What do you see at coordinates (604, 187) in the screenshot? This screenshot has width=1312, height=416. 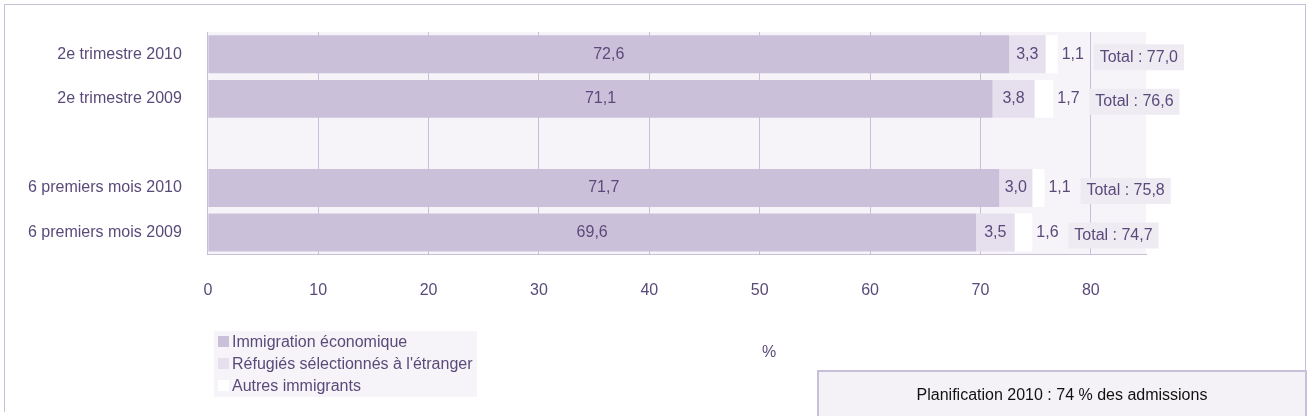 I see `data-label: 71,7` at bounding box center [604, 187].